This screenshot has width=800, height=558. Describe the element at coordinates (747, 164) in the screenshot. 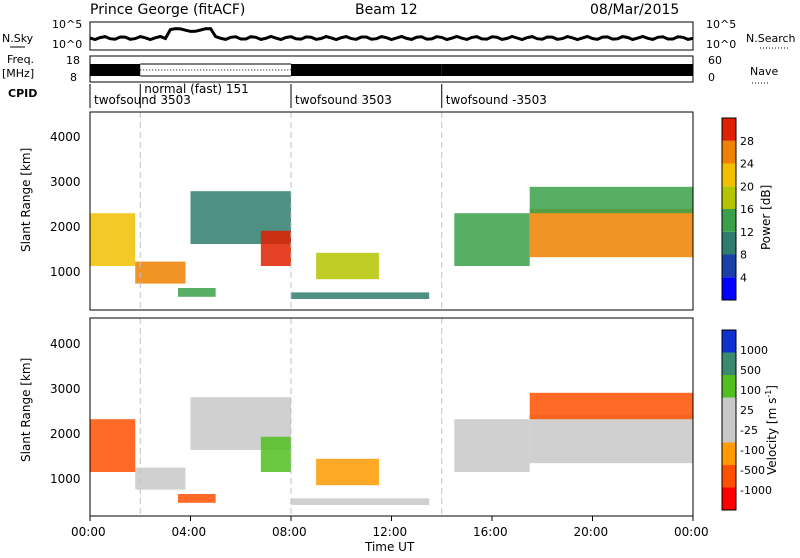

I see `colorbar-tick-label: 24` at that location.